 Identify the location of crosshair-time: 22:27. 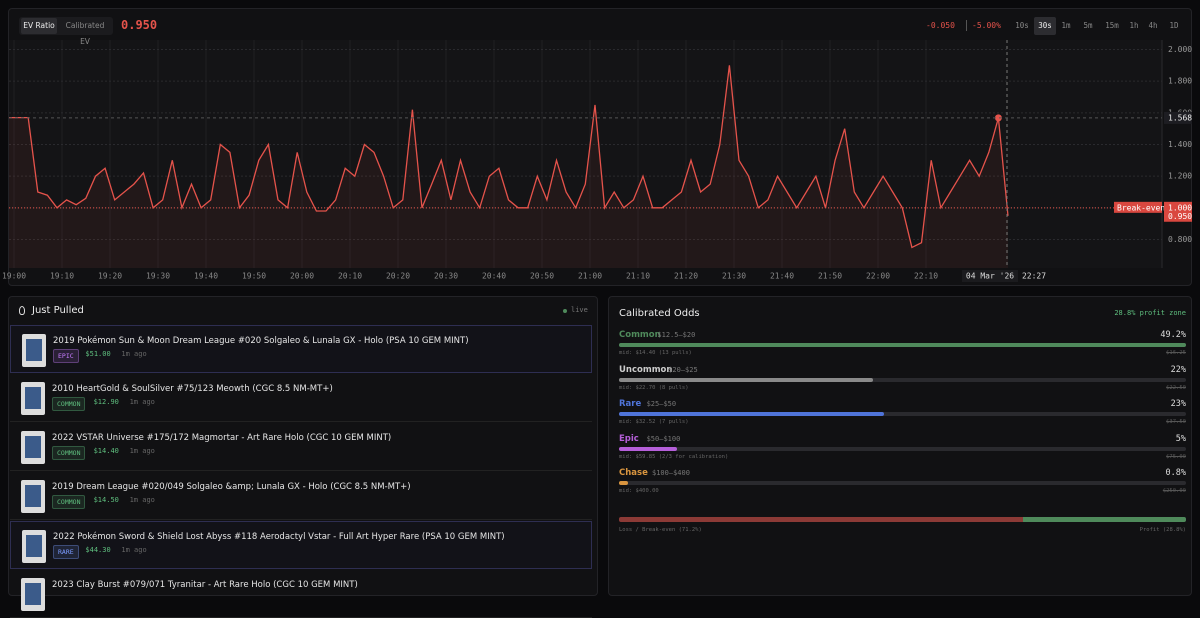
(1034, 276).